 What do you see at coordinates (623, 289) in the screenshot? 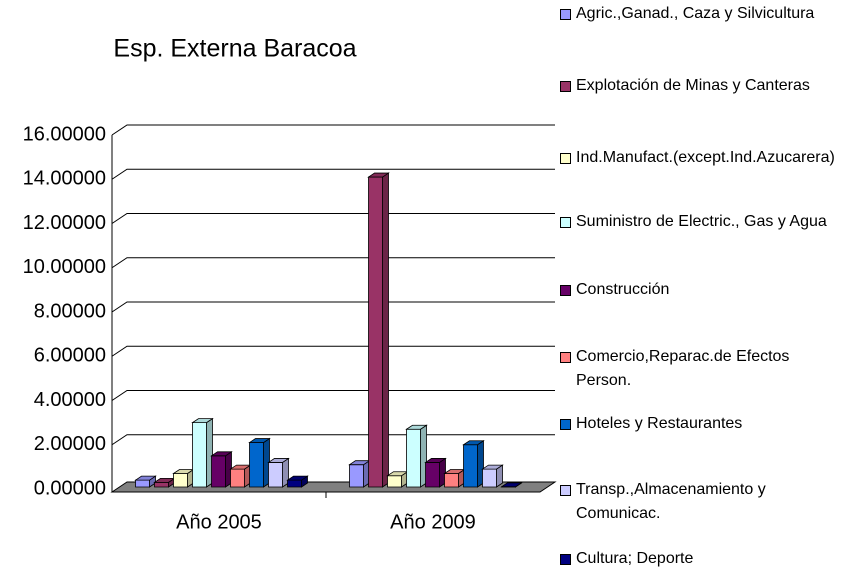
I see `legend-label: Construcción` at bounding box center [623, 289].